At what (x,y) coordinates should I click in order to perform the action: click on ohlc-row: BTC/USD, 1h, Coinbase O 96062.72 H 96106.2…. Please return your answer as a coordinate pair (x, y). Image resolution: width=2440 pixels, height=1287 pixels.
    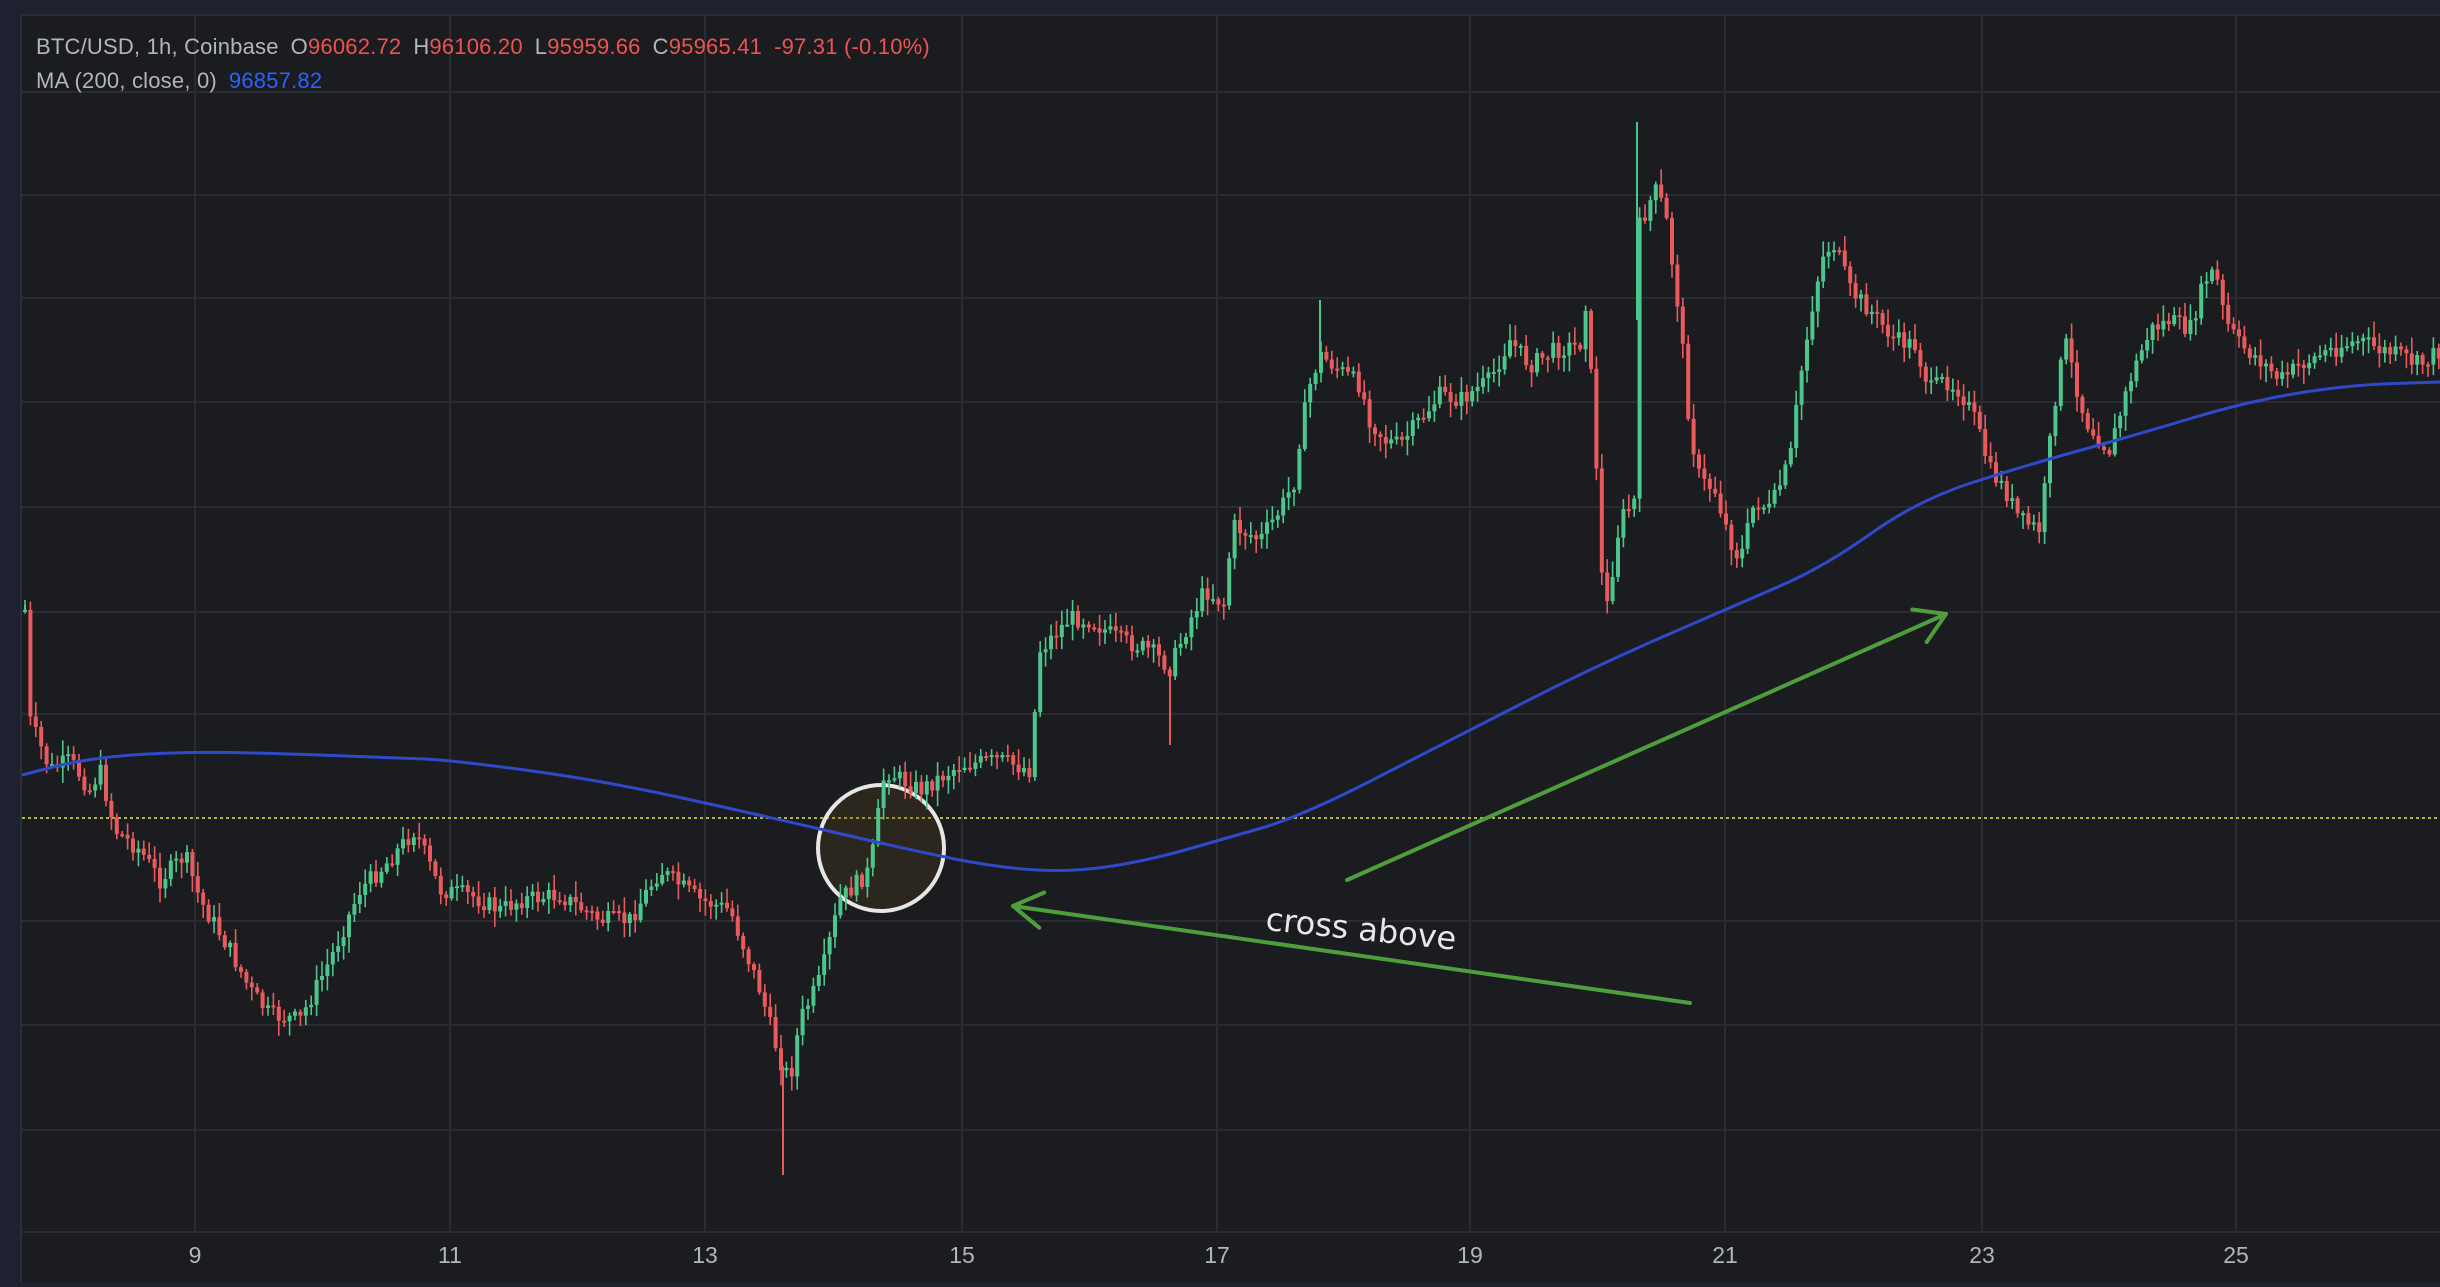
    Looking at the image, I should click on (483, 47).